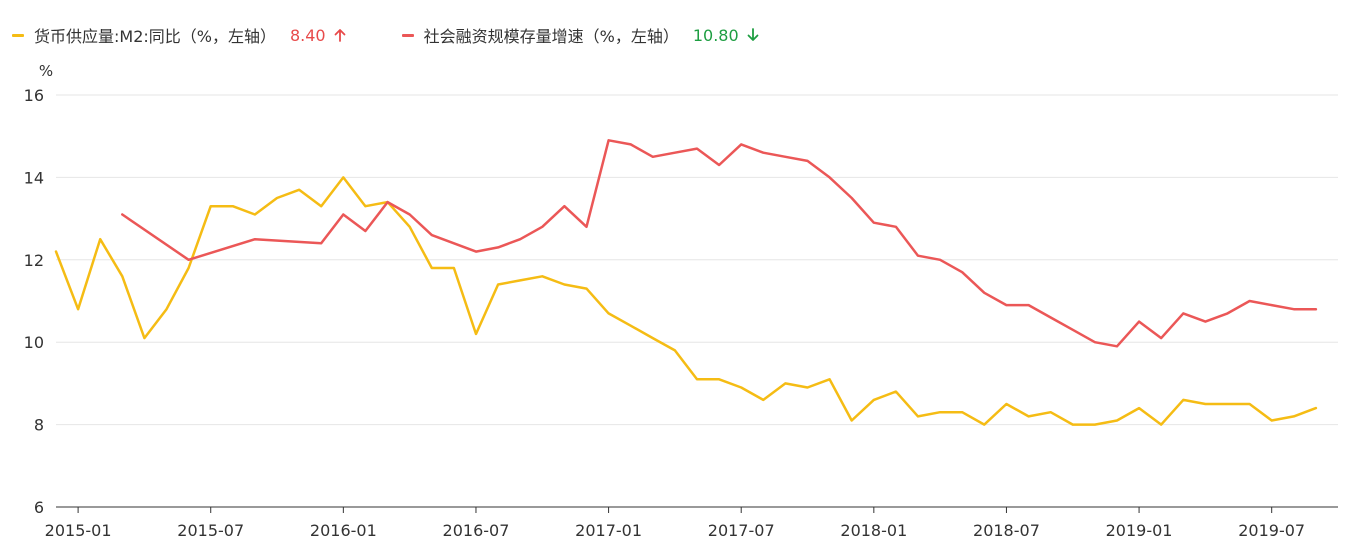 Image resolution: width=1351 pixels, height=559 pixels. I want to click on legend-item-m2: 货币供应量:M2:同比（%，左轴） 8.40, so click(180, 35).